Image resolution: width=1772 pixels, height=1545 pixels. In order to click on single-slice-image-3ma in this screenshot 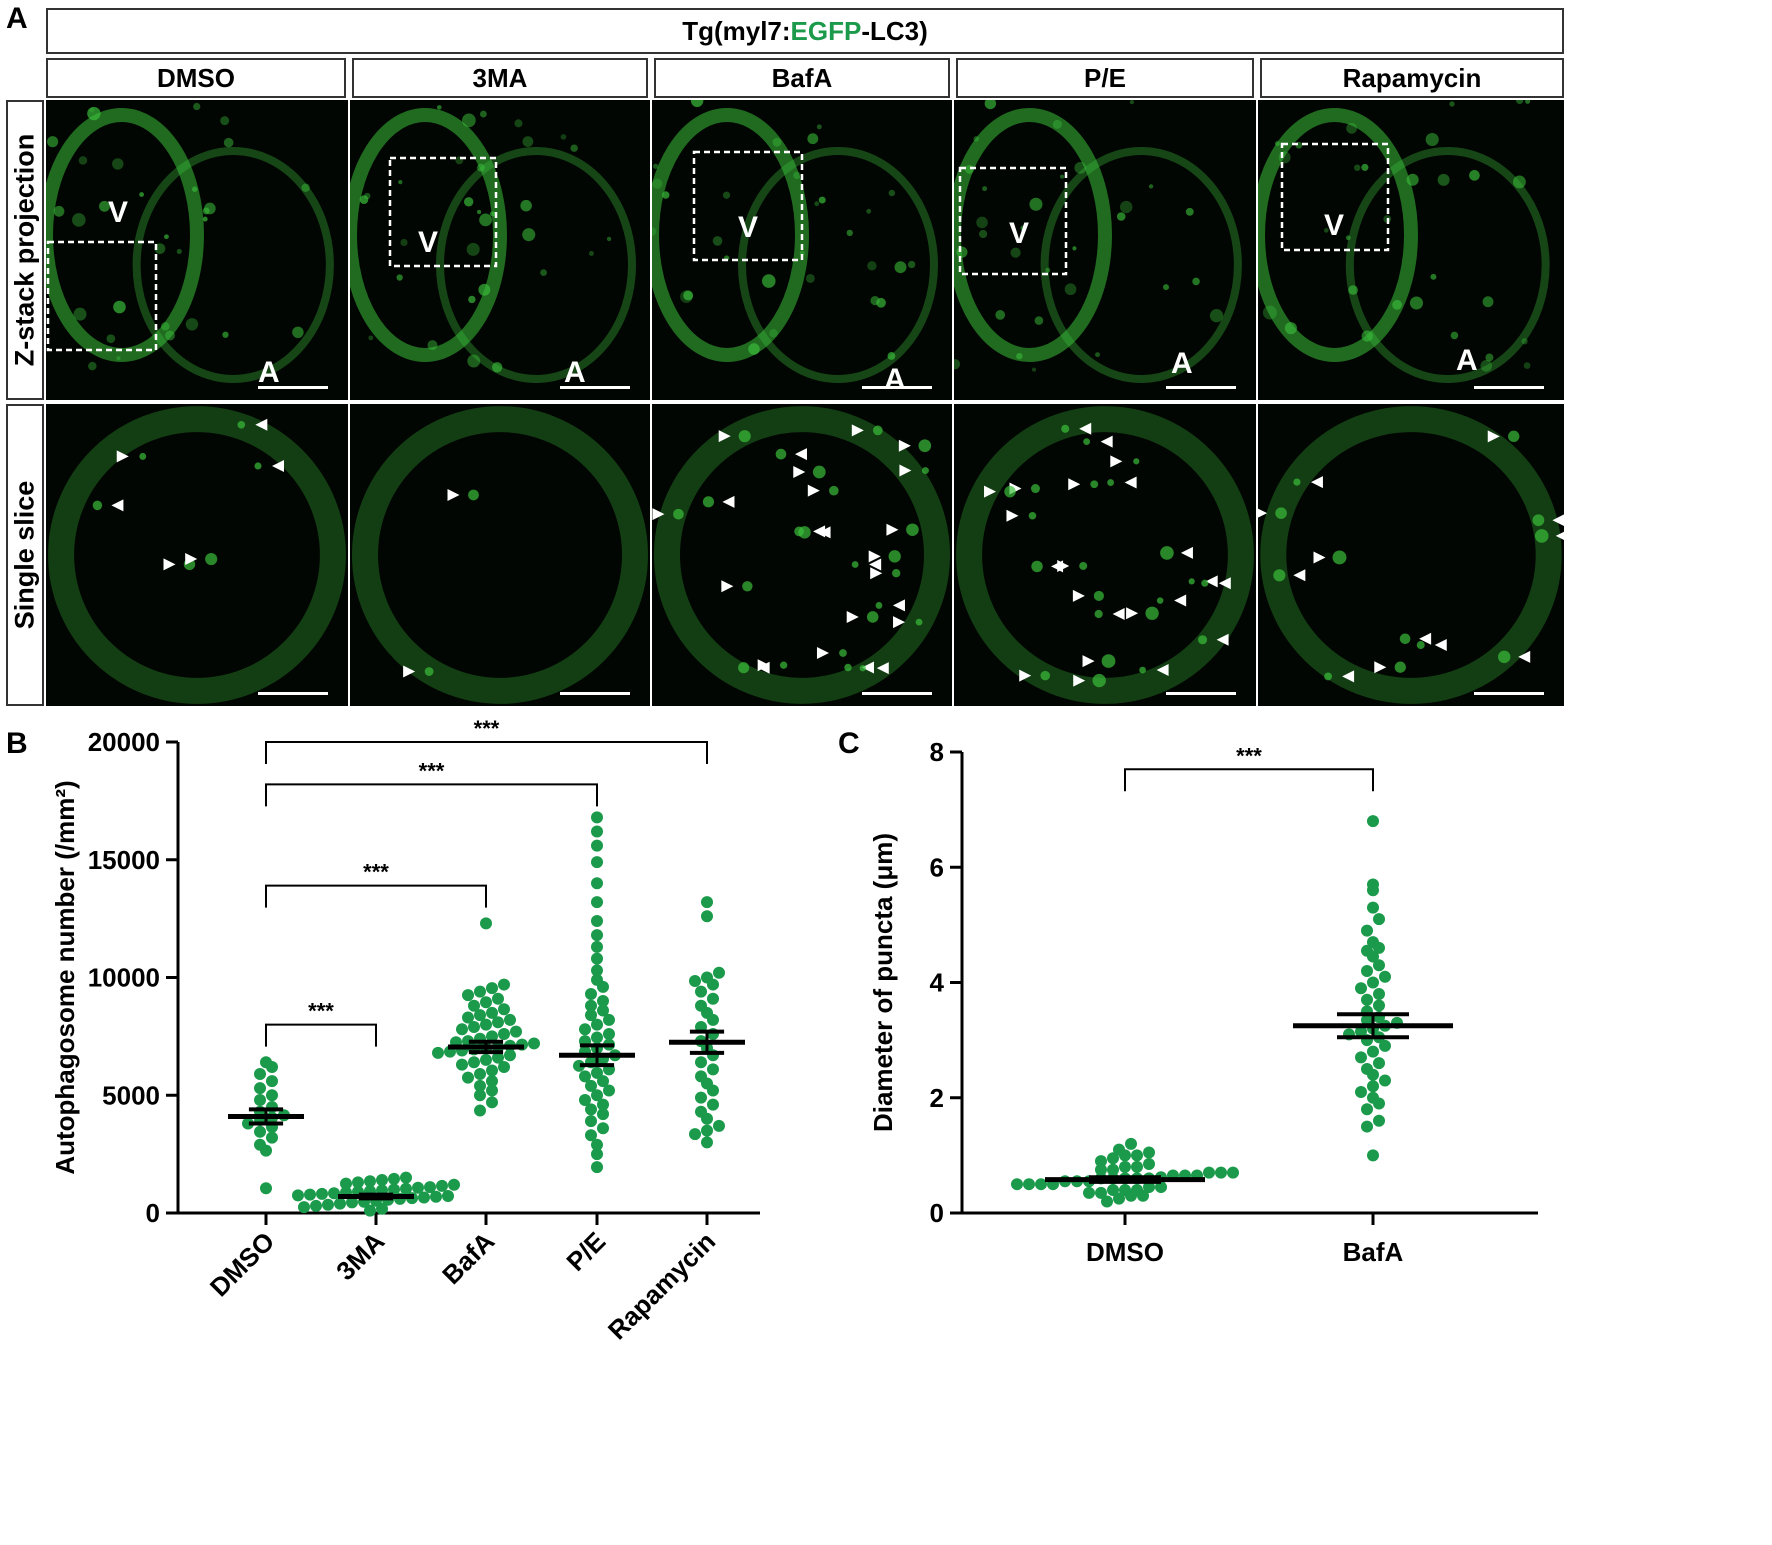, I will do `click(500, 555)`.